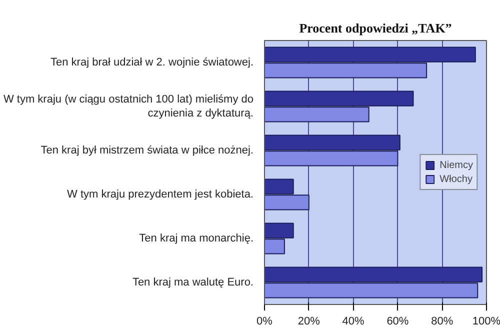  What do you see at coordinates (442, 322) in the screenshot?
I see `x-tick-label: 80%` at bounding box center [442, 322].